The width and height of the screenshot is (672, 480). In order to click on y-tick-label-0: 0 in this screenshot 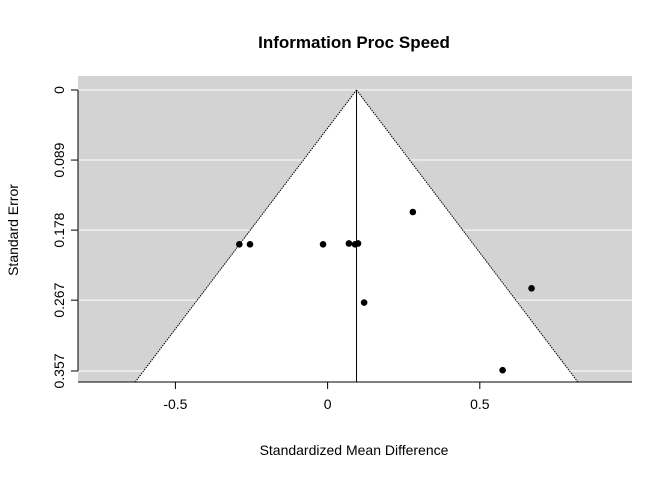, I will do `click(59, 90)`.